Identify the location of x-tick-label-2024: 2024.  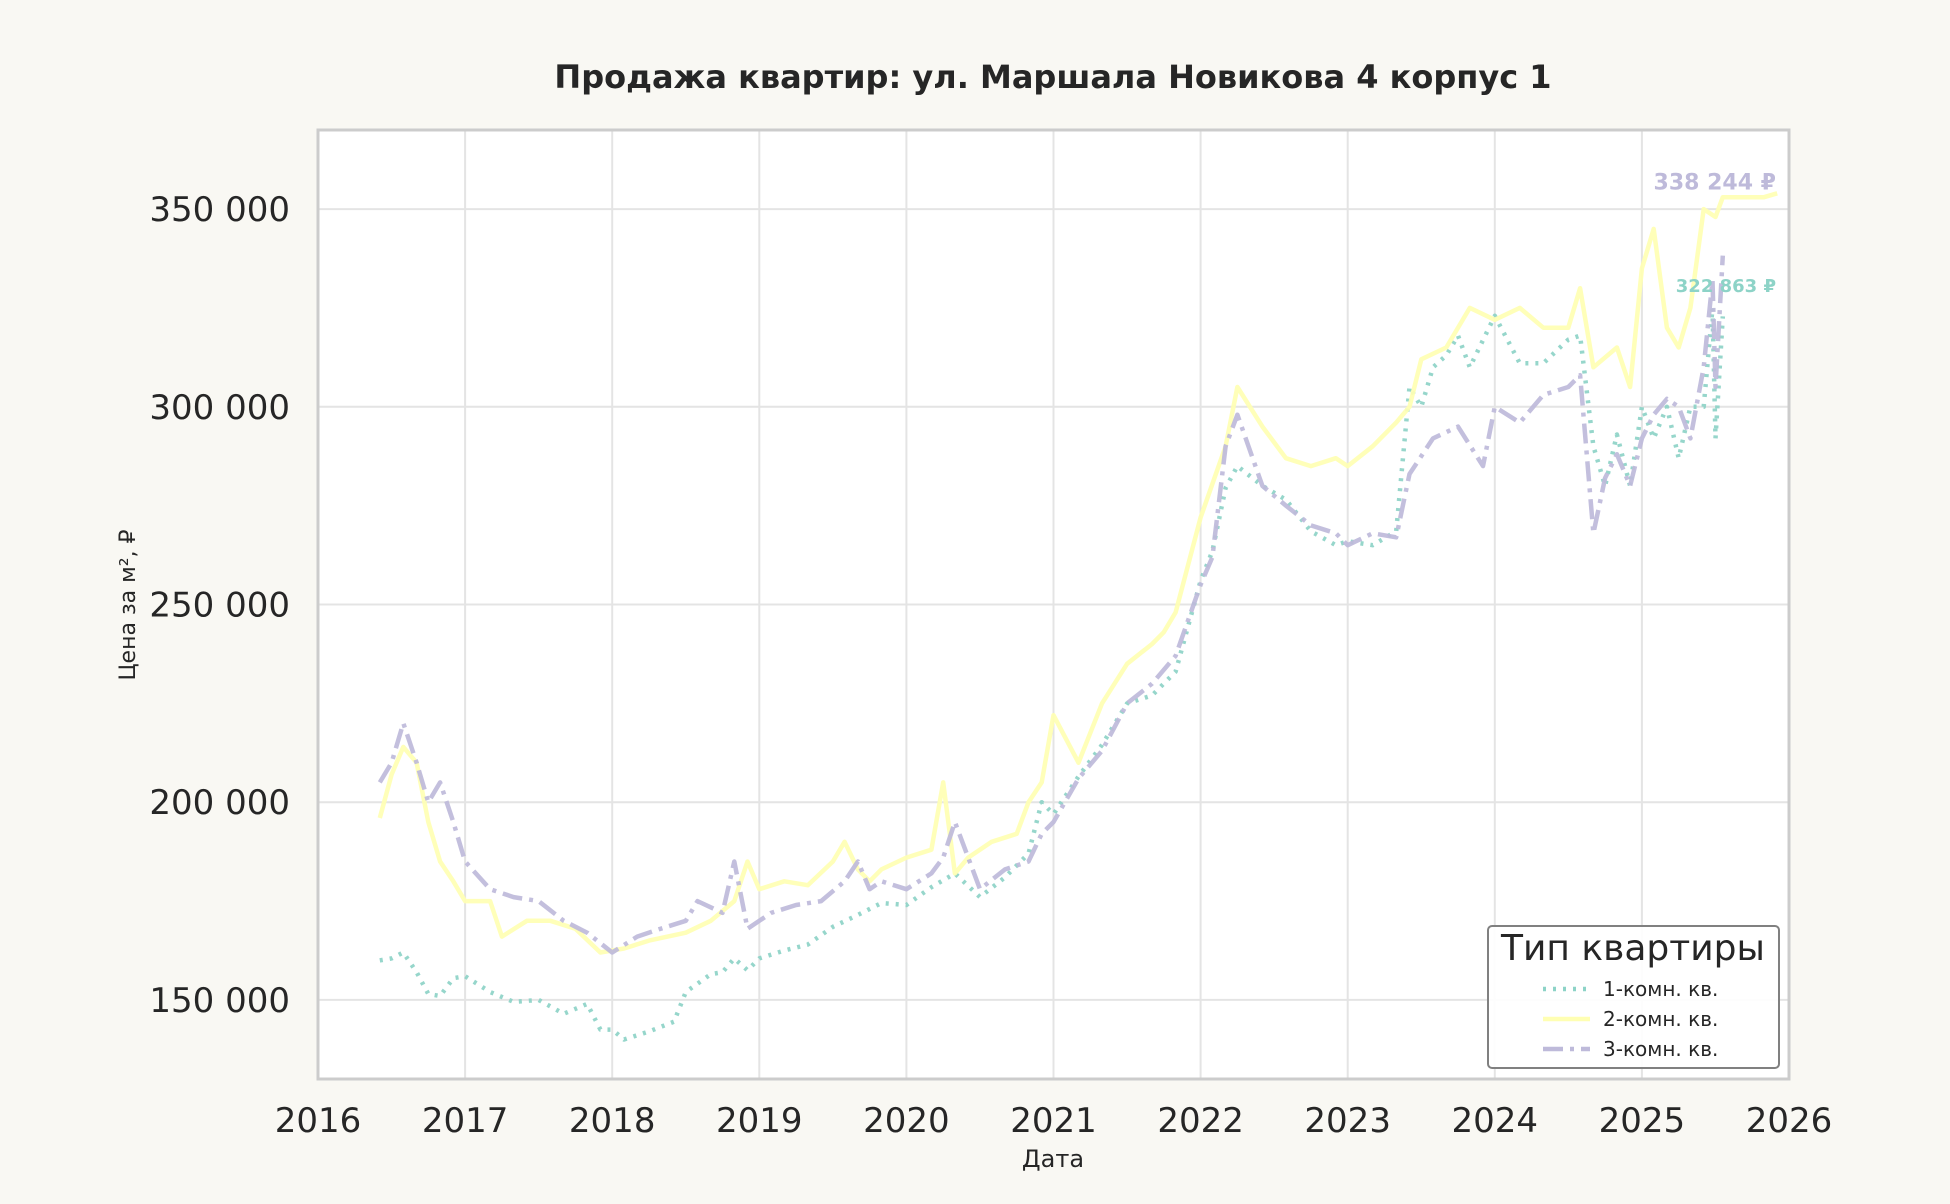
(1495, 1121).